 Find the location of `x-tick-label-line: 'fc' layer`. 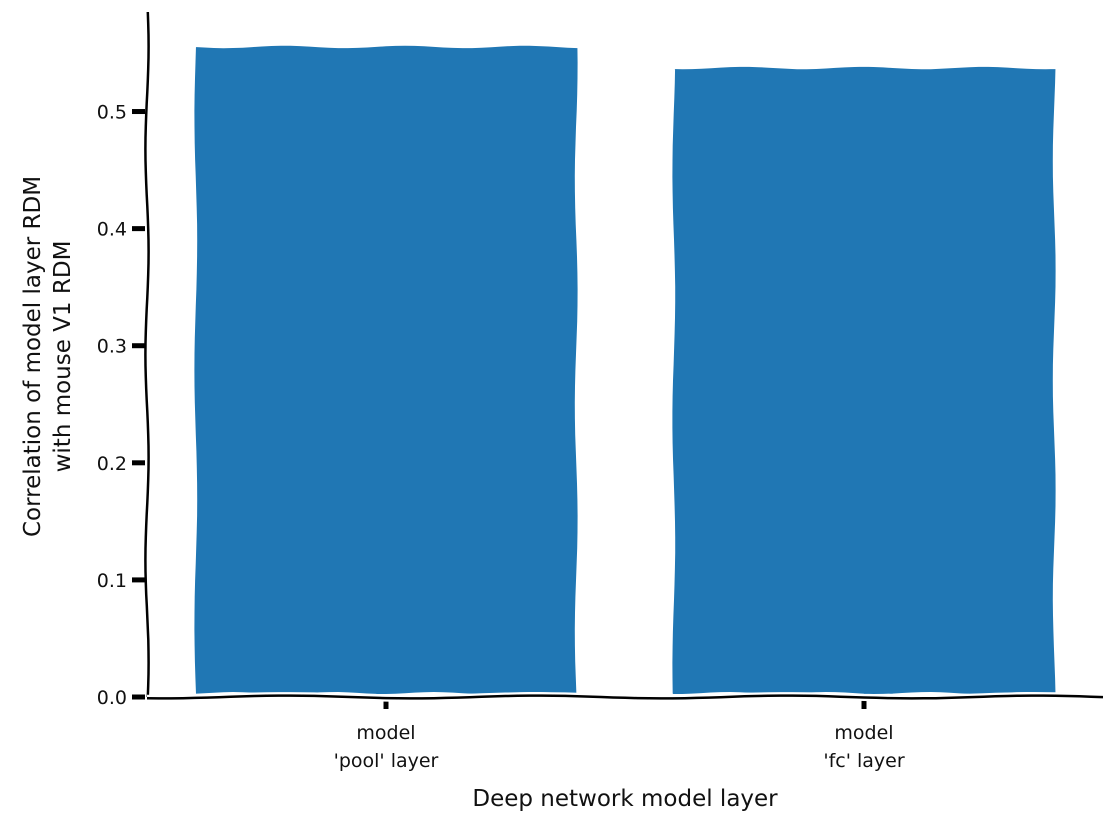

x-tick-label-line: 'fc' layer is located at coordinates (863, 761).